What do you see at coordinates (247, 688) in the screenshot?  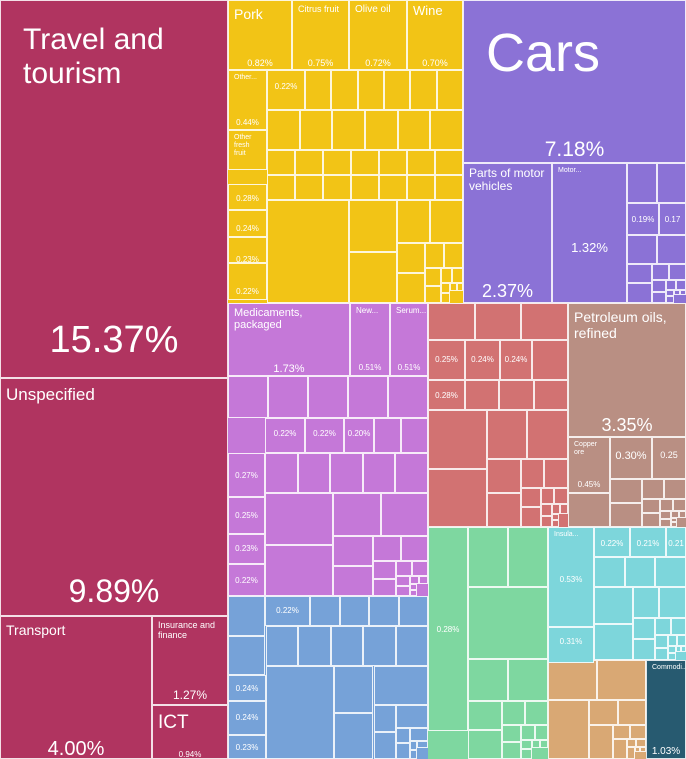 I see `treemap-cell-machine-small-2: 0.24%` at bounding box center [247, 688].